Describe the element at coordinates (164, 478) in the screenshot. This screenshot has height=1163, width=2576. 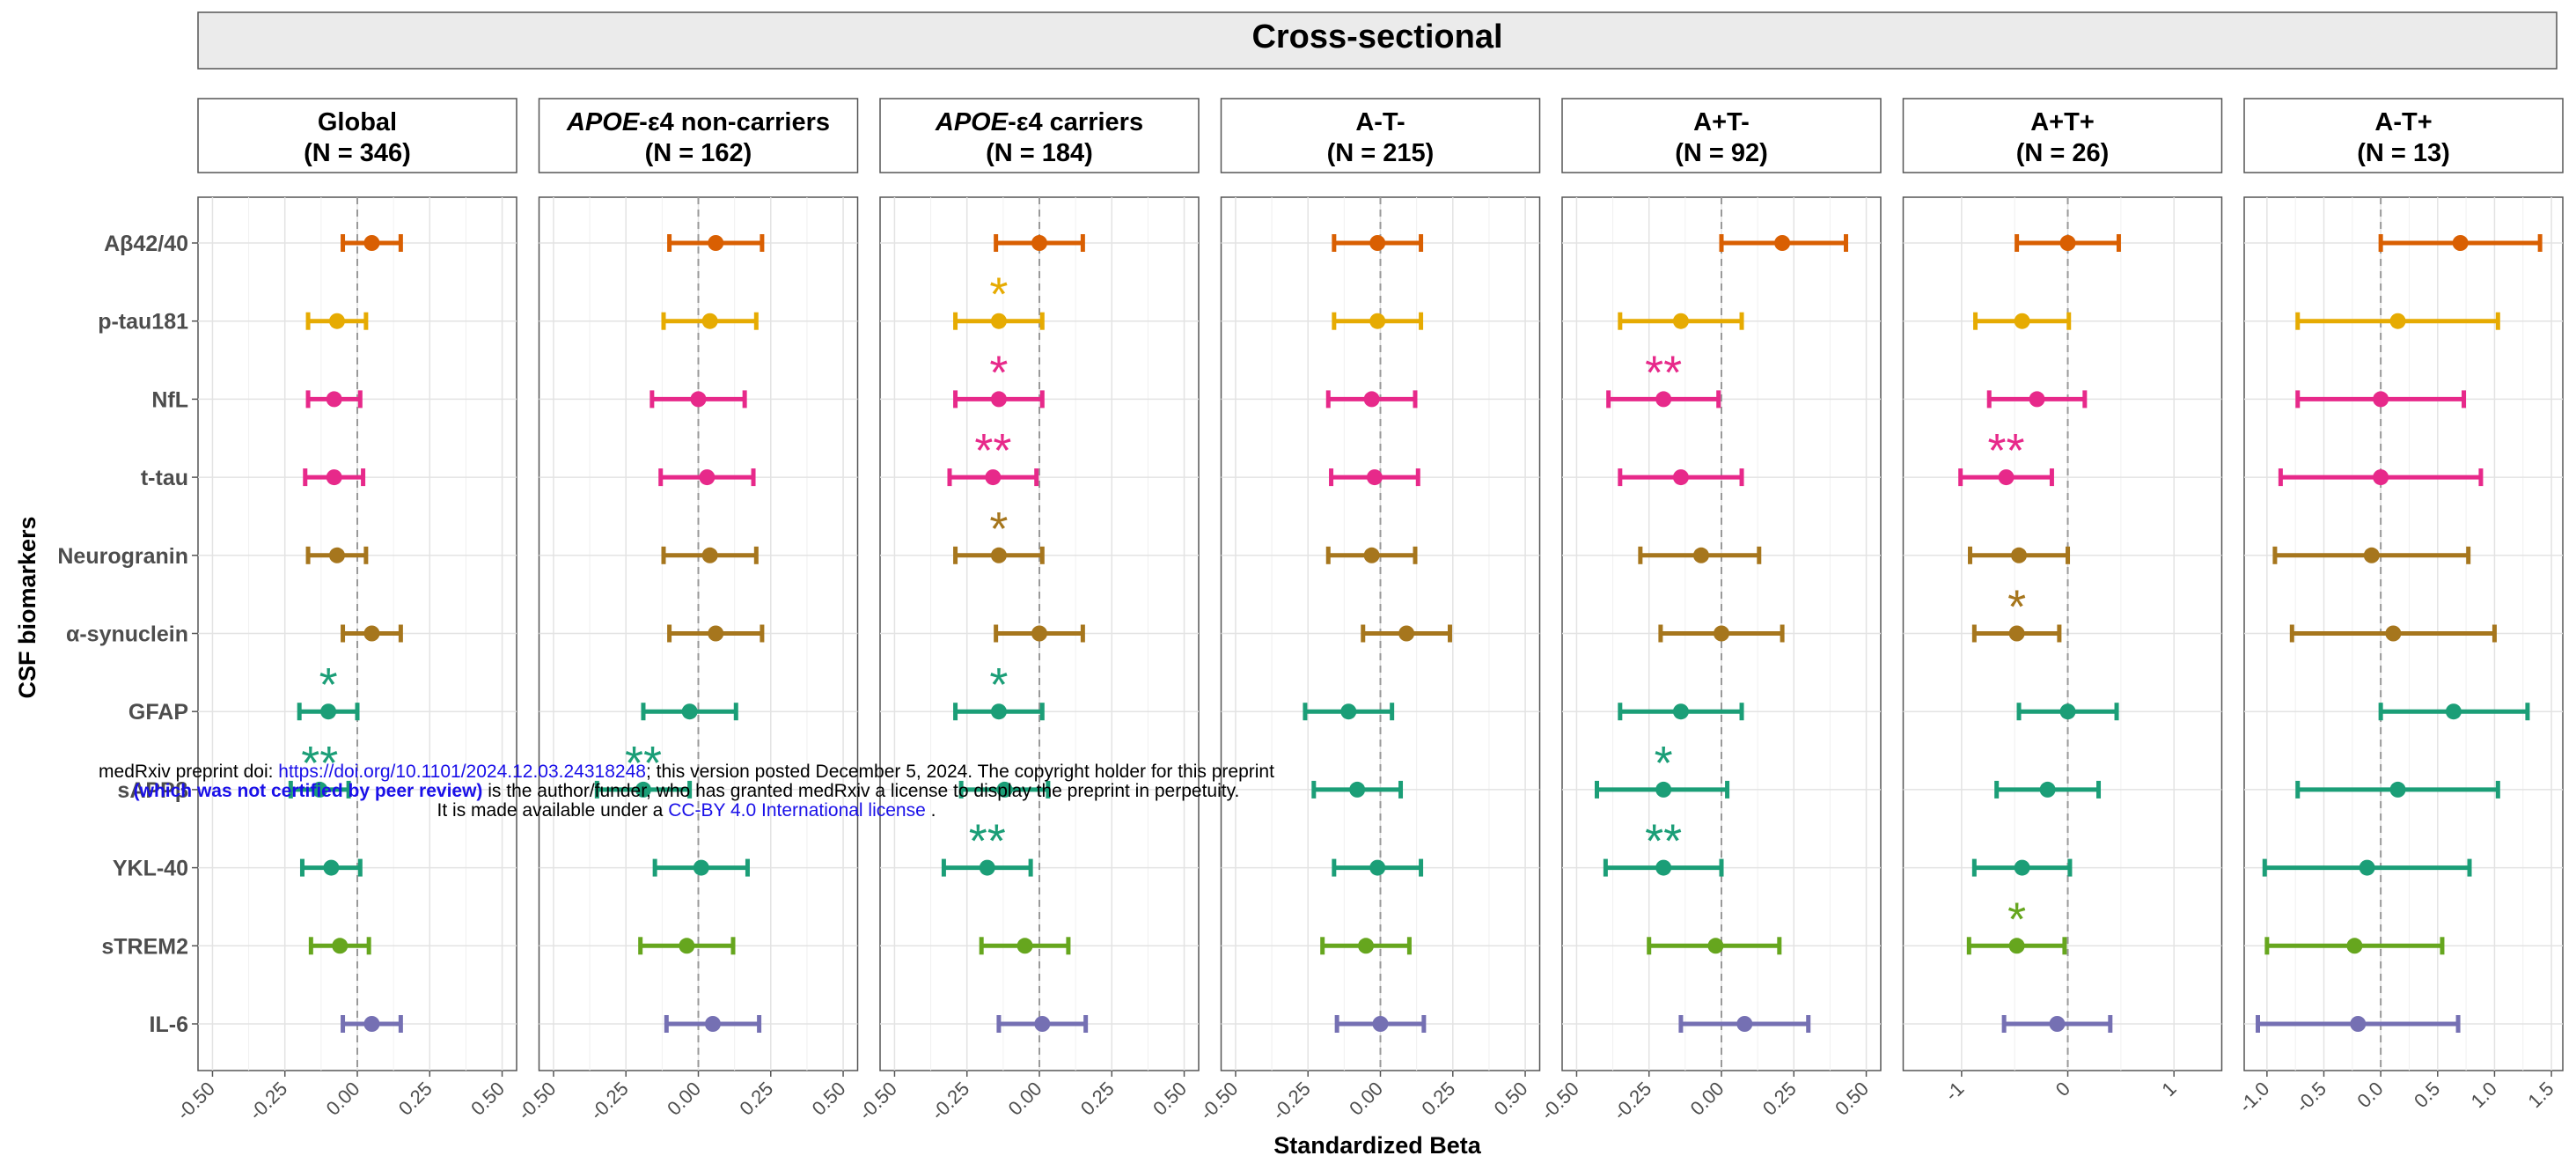
I see `y-tick-label: t-tau` at that location.